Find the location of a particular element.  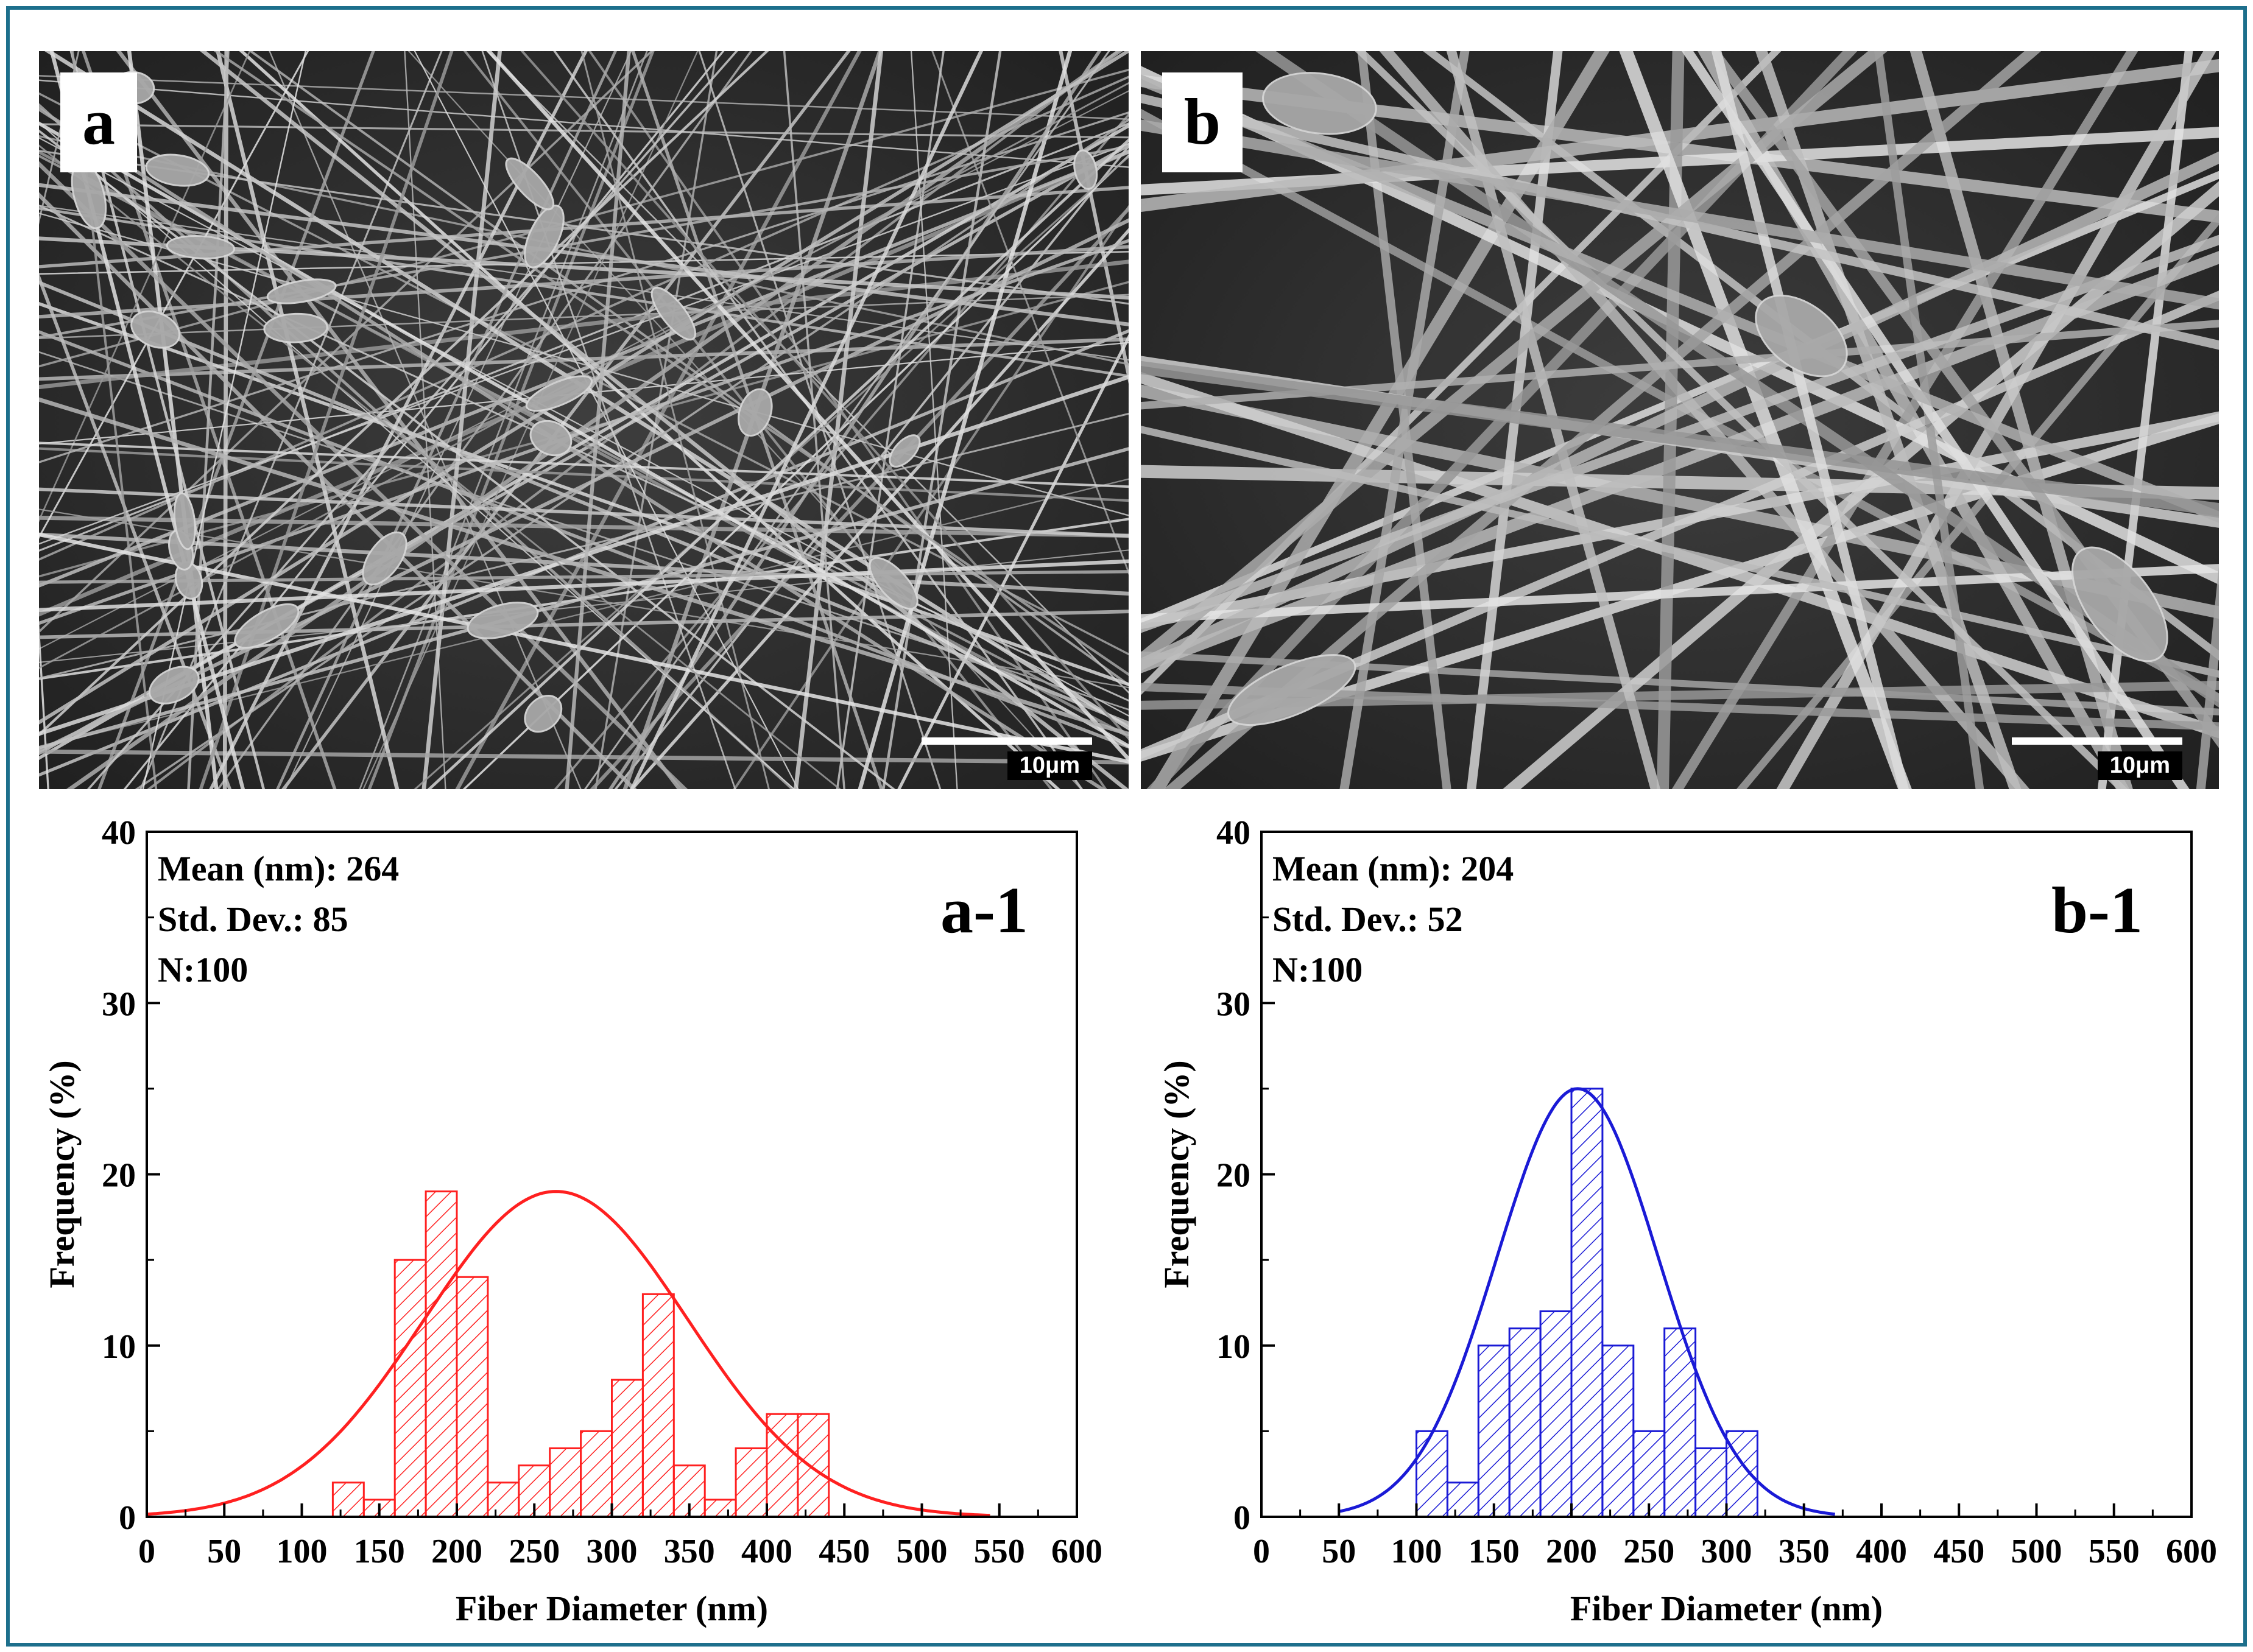

scale-bar-a: 10μm is located at coordinates (1007, 759).